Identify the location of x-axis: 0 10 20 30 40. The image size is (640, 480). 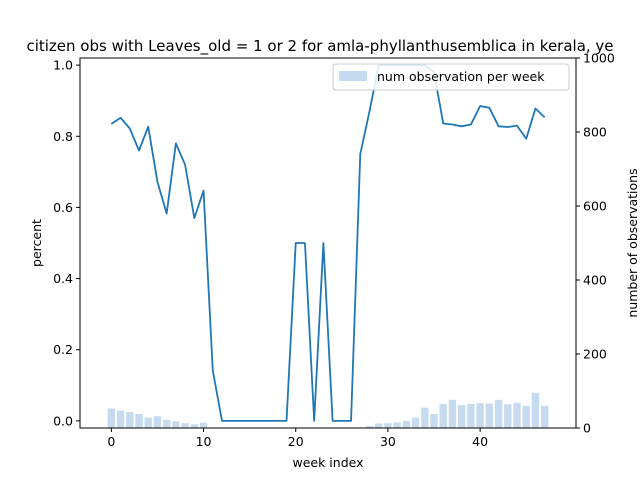
(297, 438).